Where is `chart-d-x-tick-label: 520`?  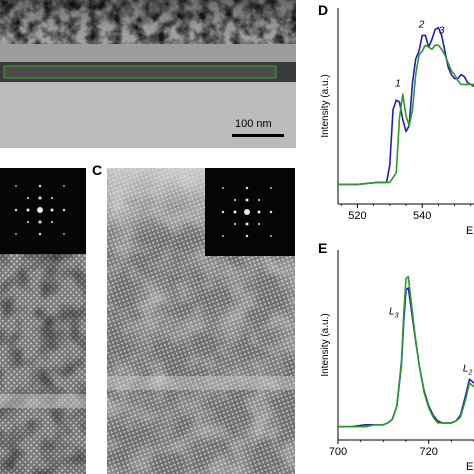 chart-d-x-tick-label: 520 is located at coordinates (357, 216).